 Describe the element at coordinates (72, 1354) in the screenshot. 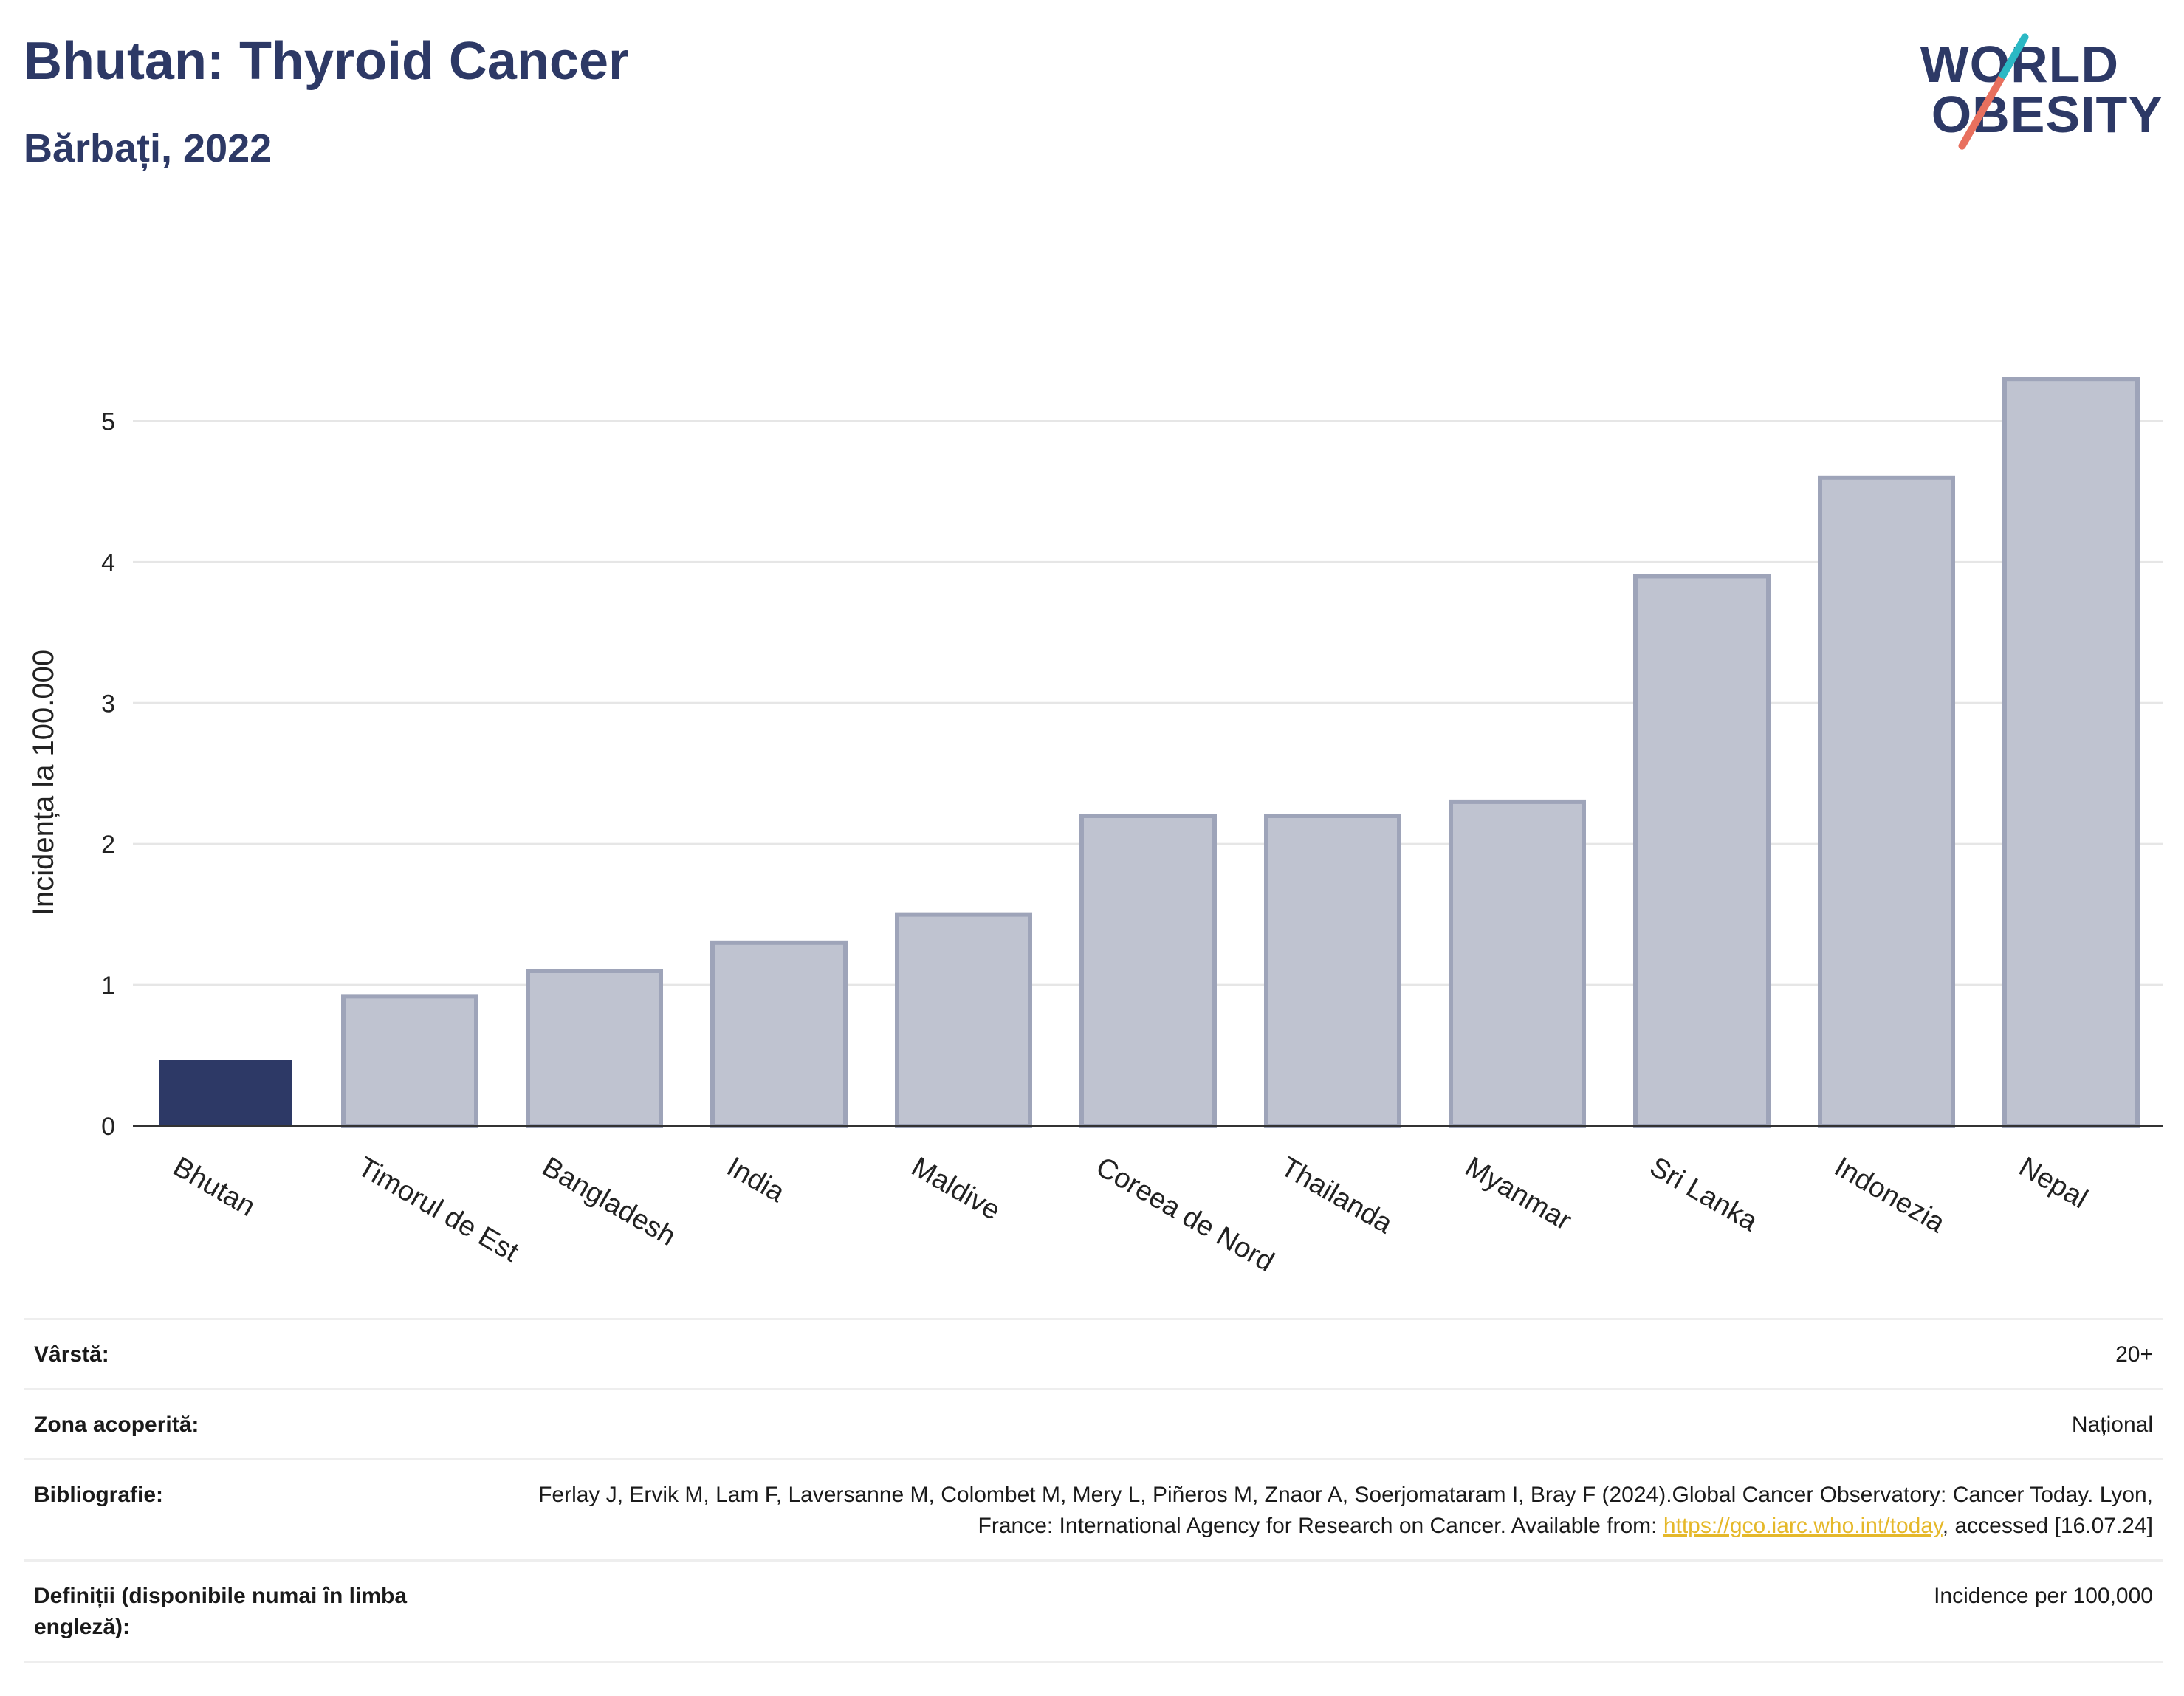

I see `meta-label-age: Vârstă:` at that location.